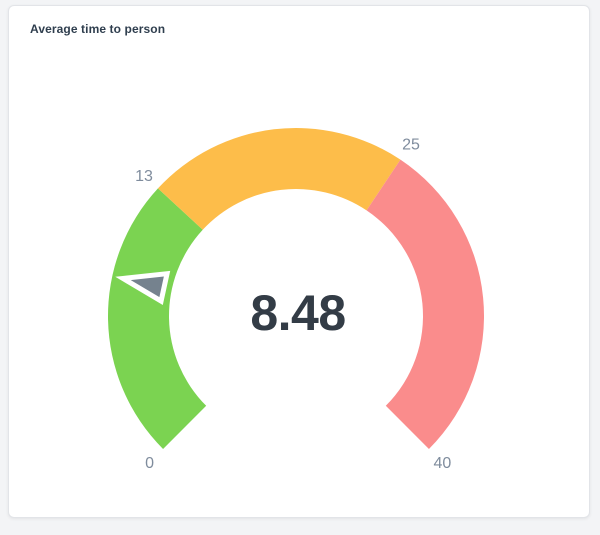 The height and width of the screenshot is (535, 600). What do you see at coordinates (157, 318) in the screenshot?
I see `gauge-segment-good` at bounding box center [157, 318].